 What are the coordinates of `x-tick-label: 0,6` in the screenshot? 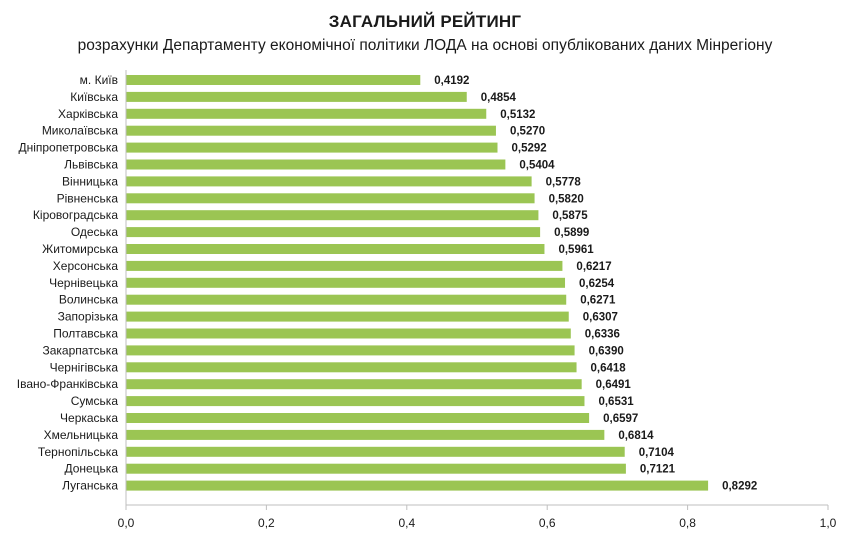 It's located at (547, 523).